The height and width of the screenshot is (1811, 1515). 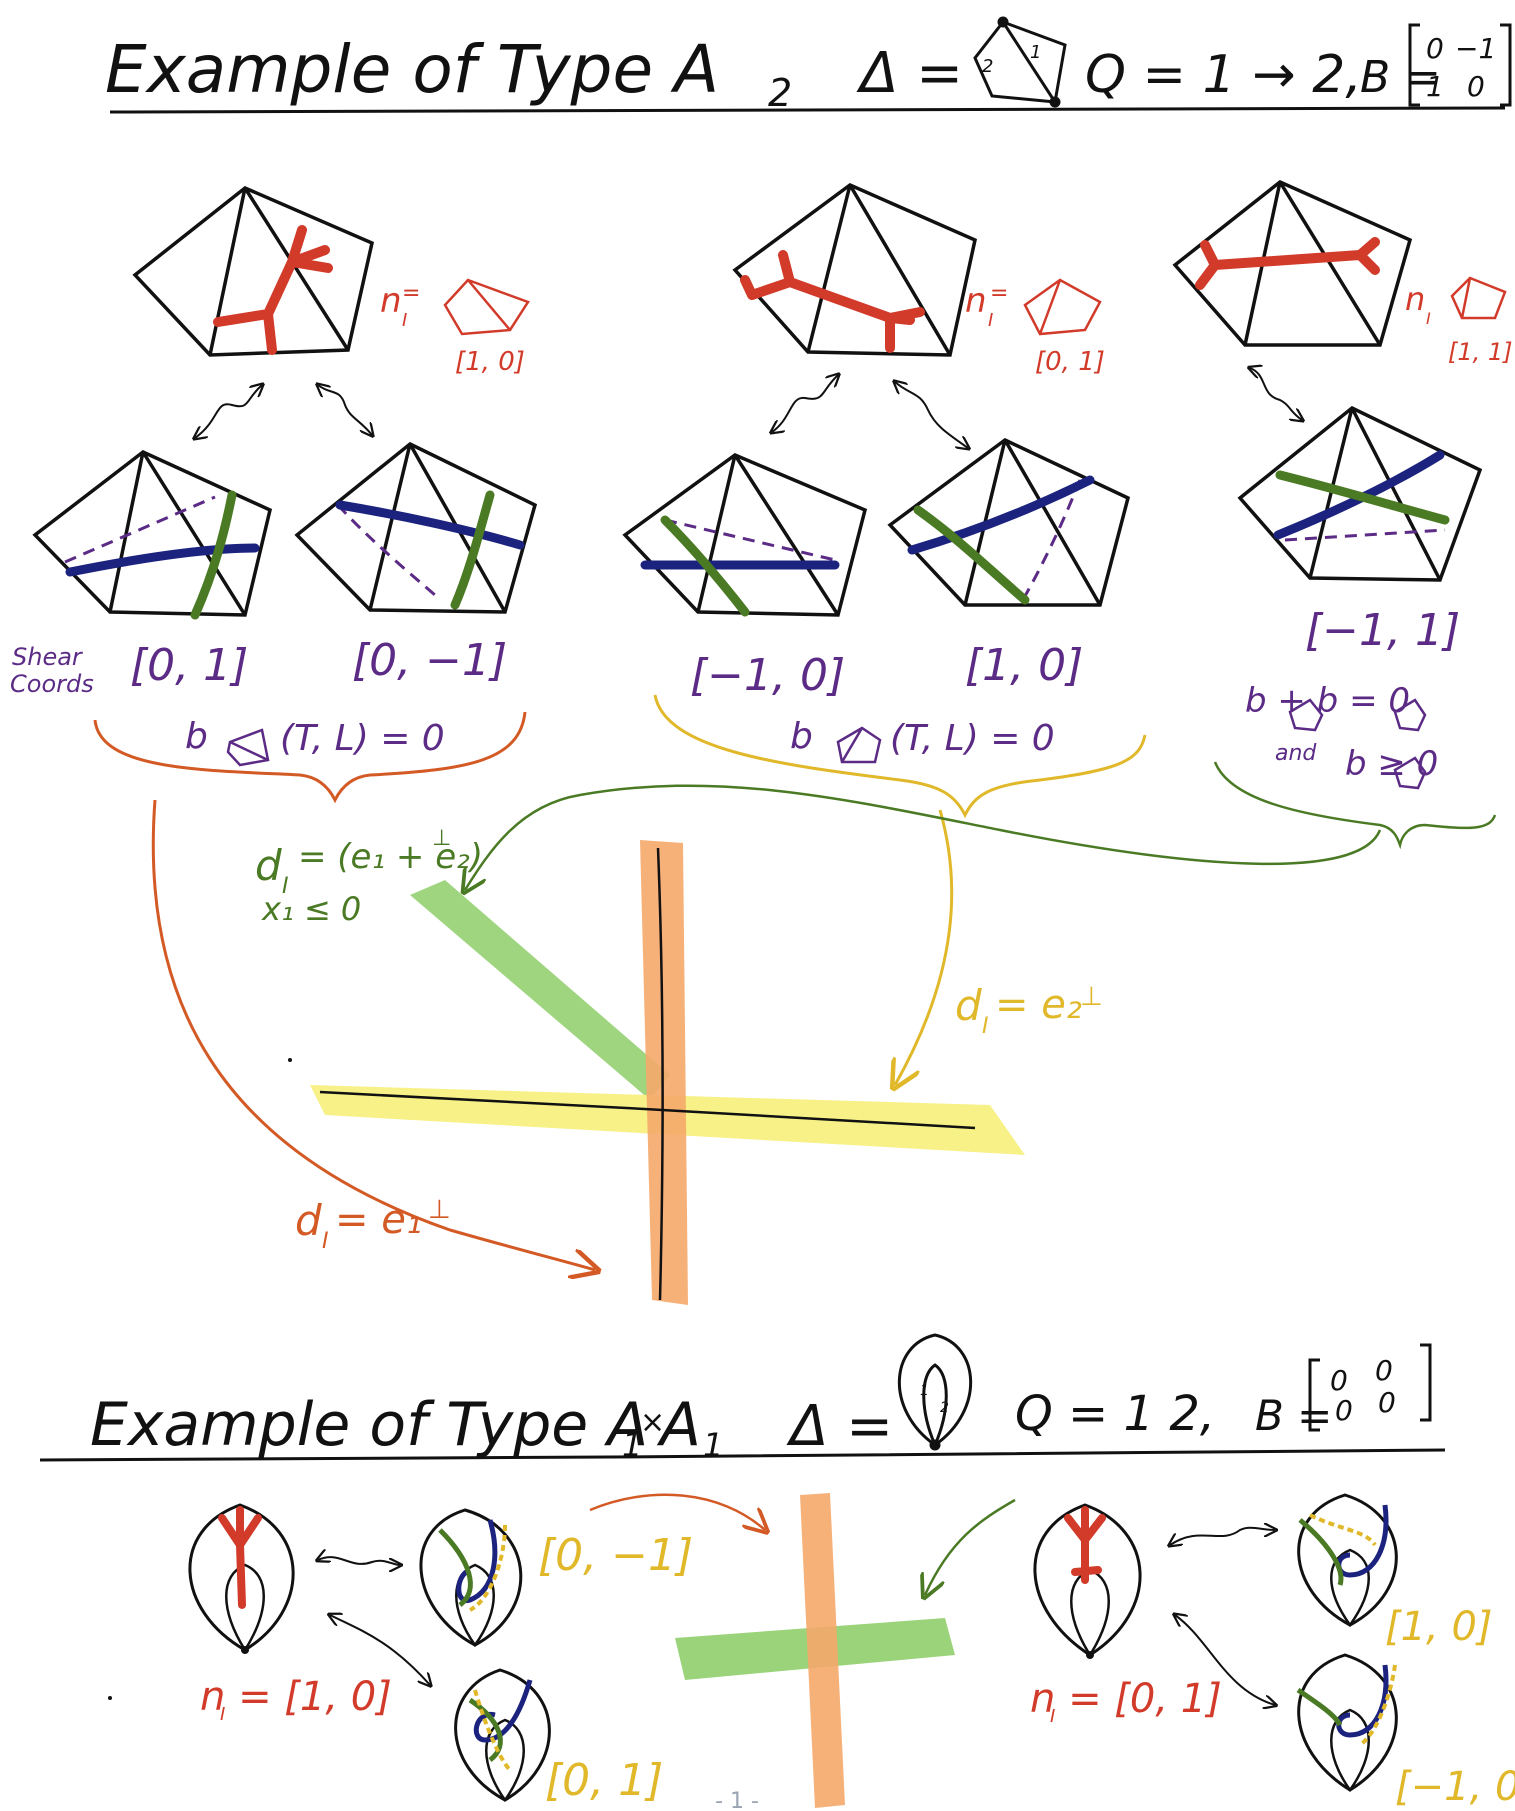 What do you see at coordinates (1341, 735) in the screenshot?
I see `condition-3: b + b = 0 and b ≥ 0` at bounding box center [1341, 735].